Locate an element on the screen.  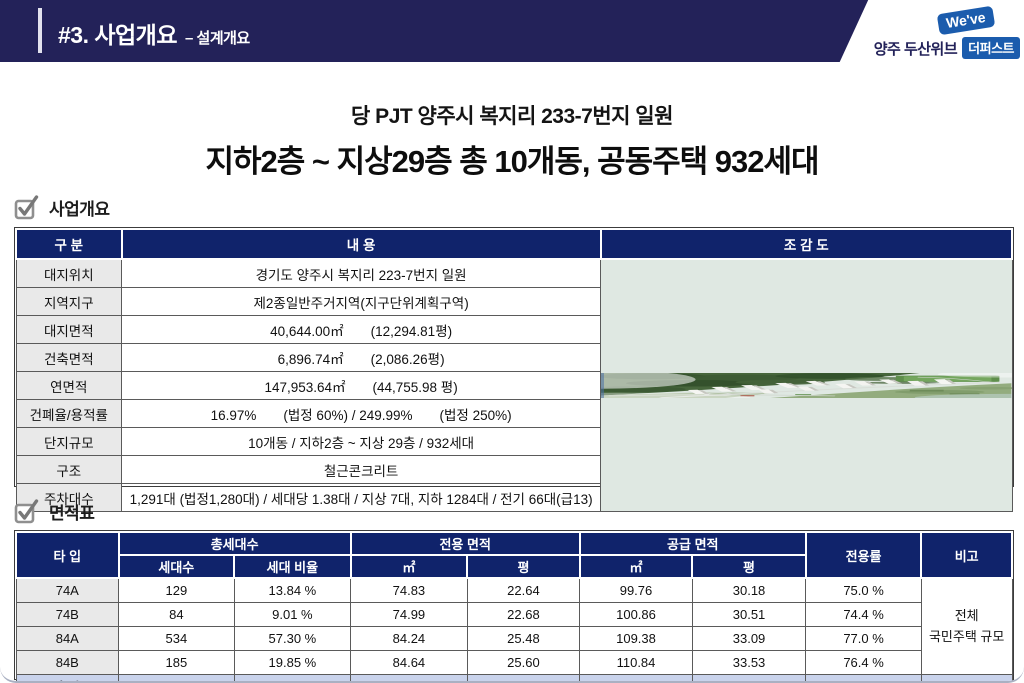
cell-dedicated-py: 25.48 is located at coordinates (523, 639).